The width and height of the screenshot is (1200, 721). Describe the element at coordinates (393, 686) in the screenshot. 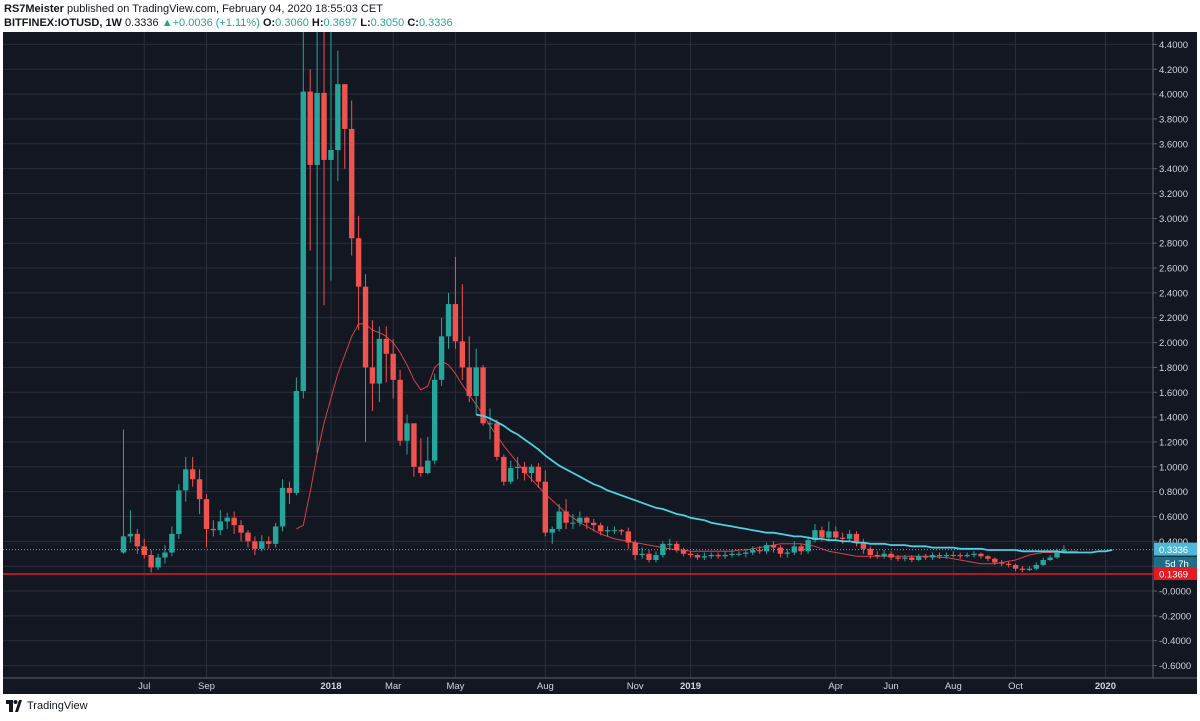

I see `time-axis-label: Mar` at that location.